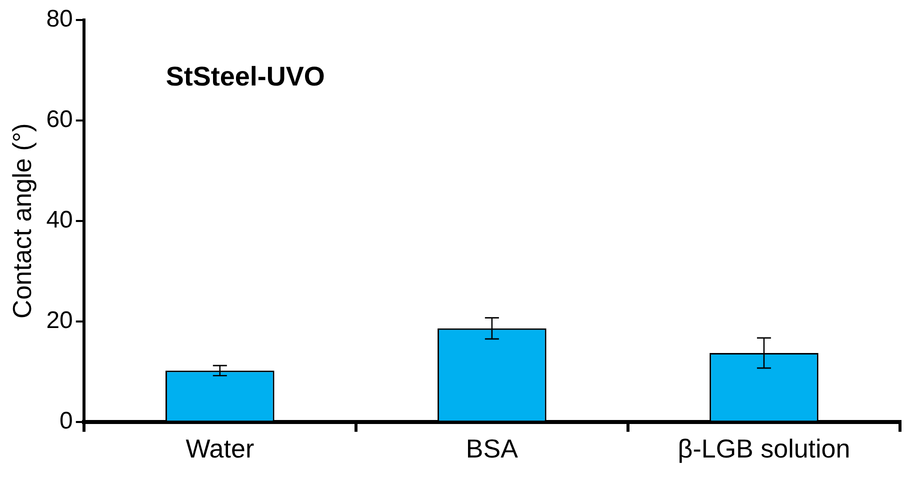  What do you see at coordinates (21, 221) in the screenshot?
I see `y-axis-title: Contact angle (°)` at bounding box center [21, 221].